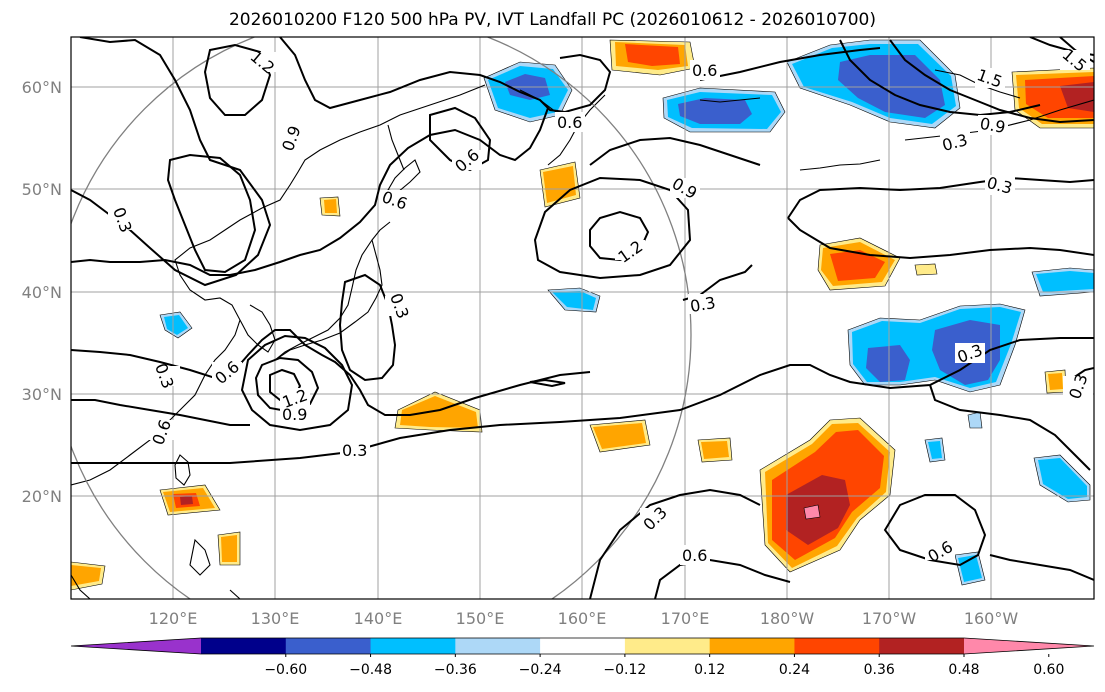 This screenshot has height=692, width=1105. I want to click on latitude-ticks: 60°N 50°N 40°N 30°N 20°N, so click(42, 292).